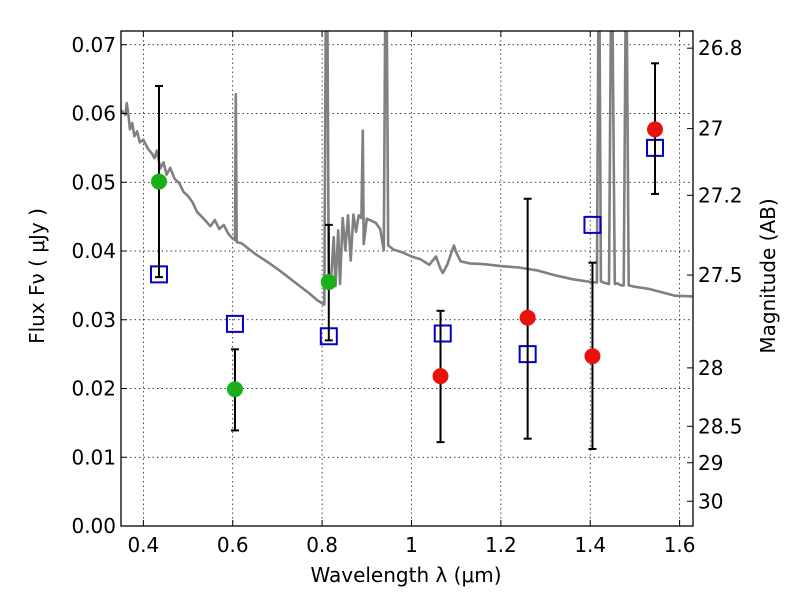  I want to click on right-tick-label: 26.8, so click(720, 48).